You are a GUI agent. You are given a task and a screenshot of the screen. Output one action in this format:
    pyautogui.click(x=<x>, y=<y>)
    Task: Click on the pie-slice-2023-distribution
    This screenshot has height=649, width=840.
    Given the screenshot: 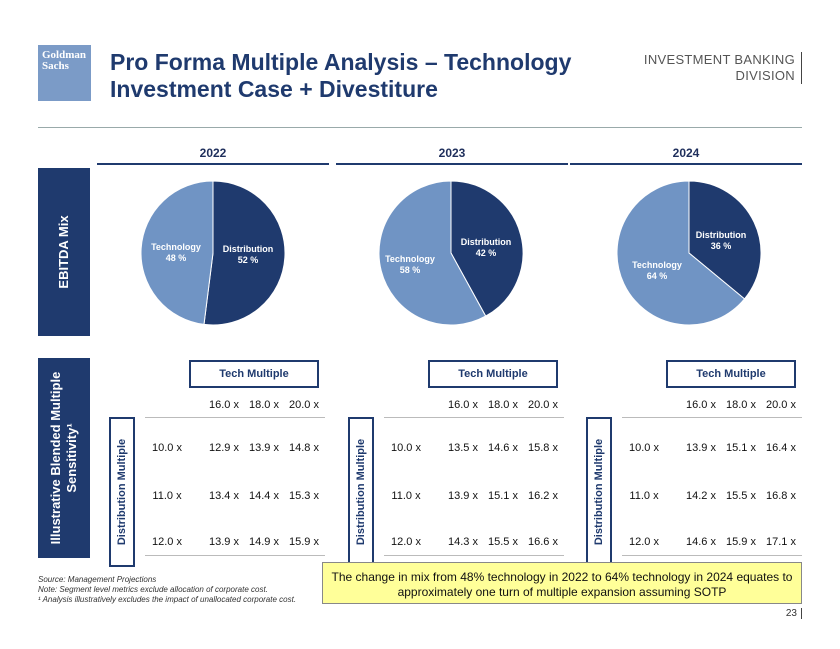 What is the action you would take?
    pyautogui.click(x=487, y=248)
    